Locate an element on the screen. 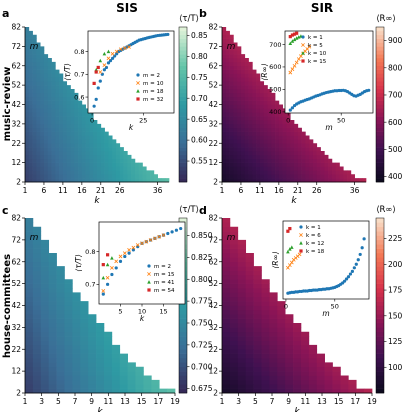 Image resolution: width=415 pixels, height=412 pixels. y-tick-label: 12 is located at coordinates (16, 162).